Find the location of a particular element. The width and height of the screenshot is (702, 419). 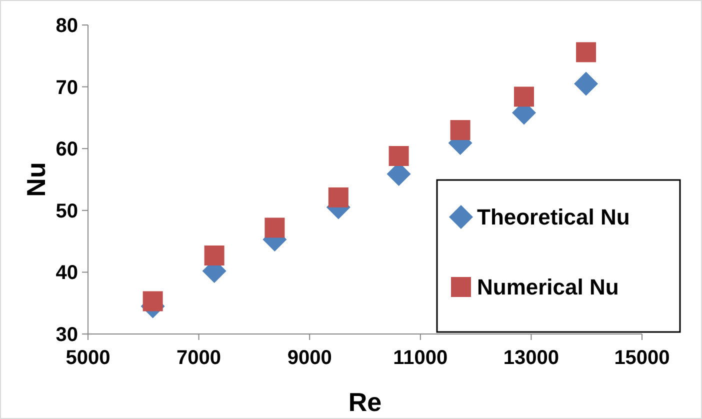

x-tick-label: 9000 is located at coordinates (309, 358).